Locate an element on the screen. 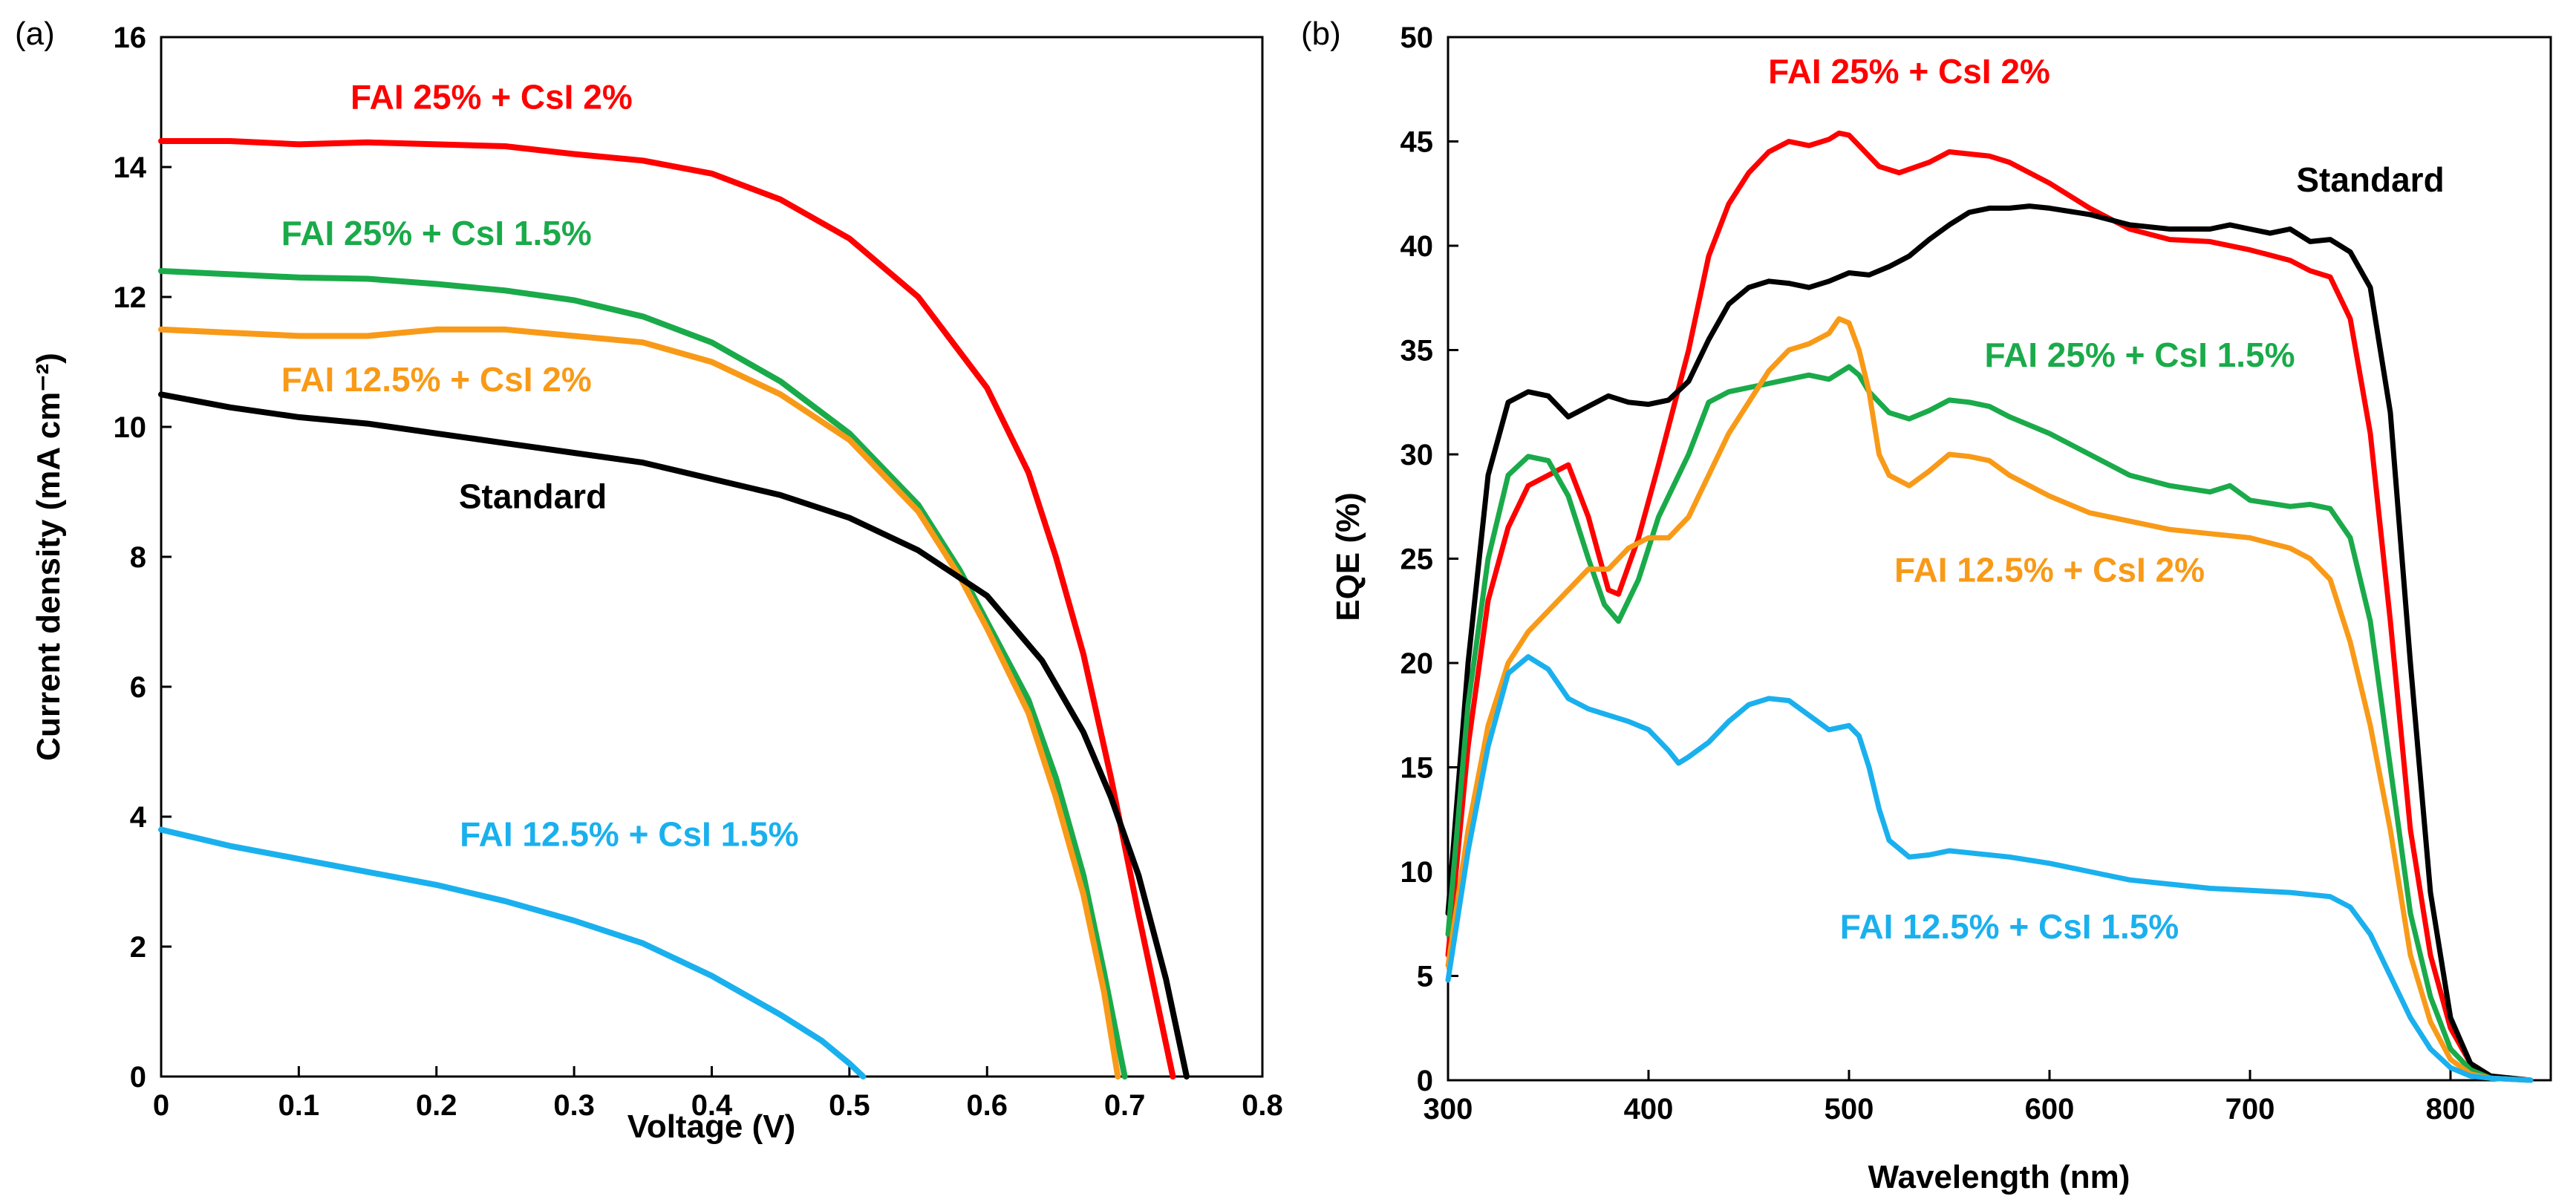 This screenshot has height=1202, width=2576. panel-a-series-annotation: FAI 12.5% + CsI 1.5% is located at coordinates (629, 833).